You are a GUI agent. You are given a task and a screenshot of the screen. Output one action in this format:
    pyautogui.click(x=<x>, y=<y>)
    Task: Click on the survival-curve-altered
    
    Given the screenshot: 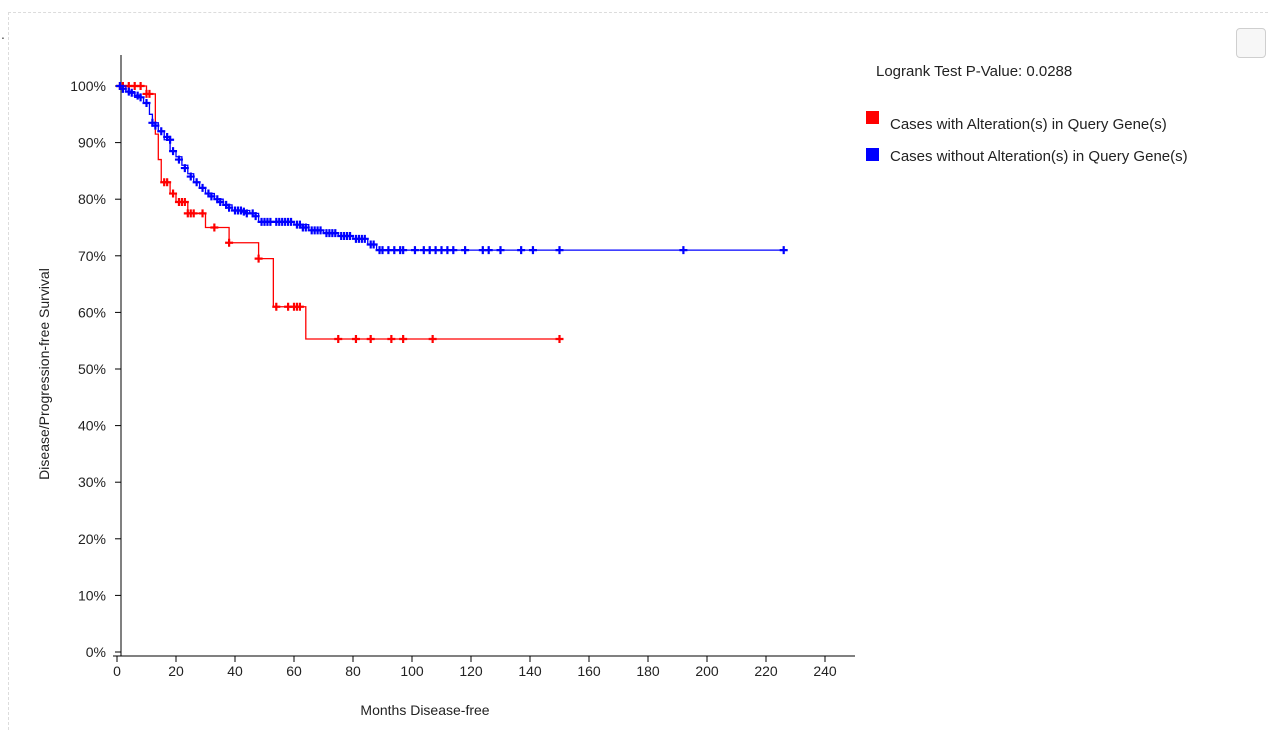 What is the action you would take?
    pyautogui.click(x=338, y=212)
    